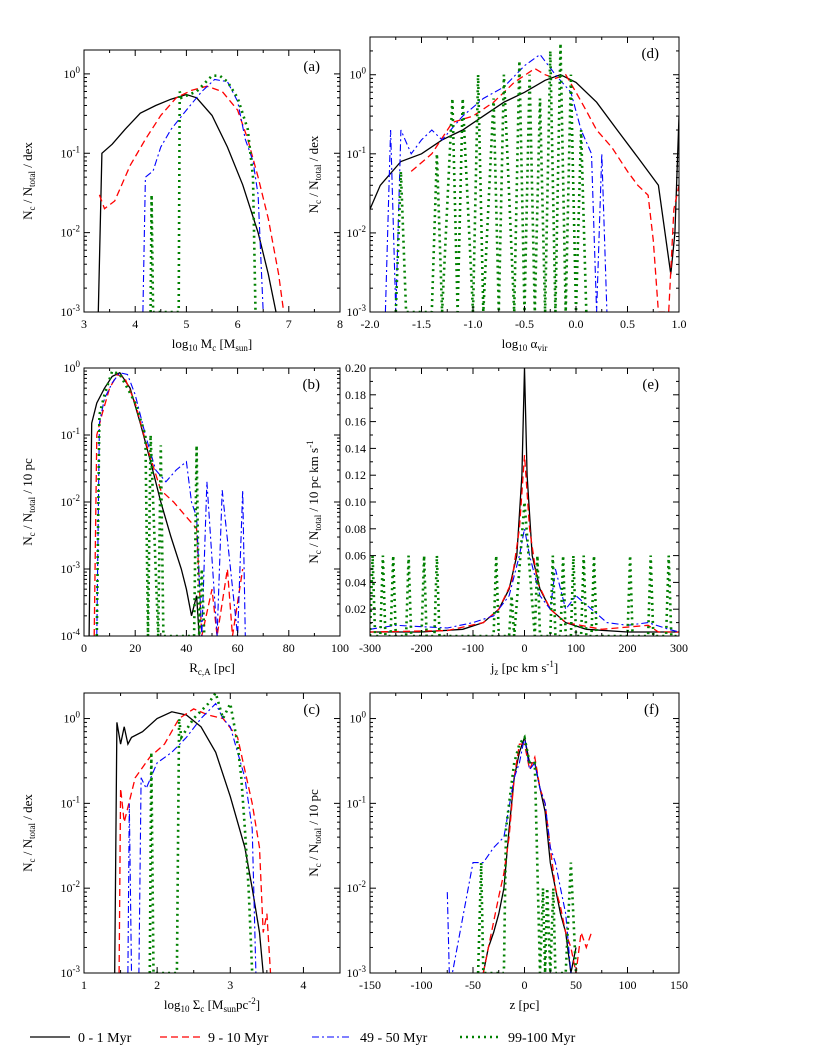  What do you see at coordinates (71, 635) in the screenshot?
I see `ytick-label-b: 10⁻⁴` at bounding box center [71, 635].